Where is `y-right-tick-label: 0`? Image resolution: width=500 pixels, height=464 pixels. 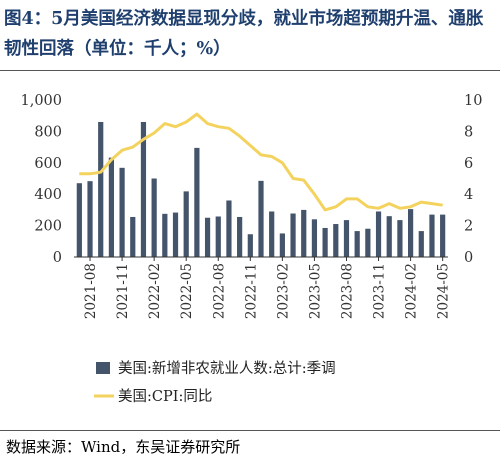
y-right-tick-label: 0 is located at coordinates (468, 258).